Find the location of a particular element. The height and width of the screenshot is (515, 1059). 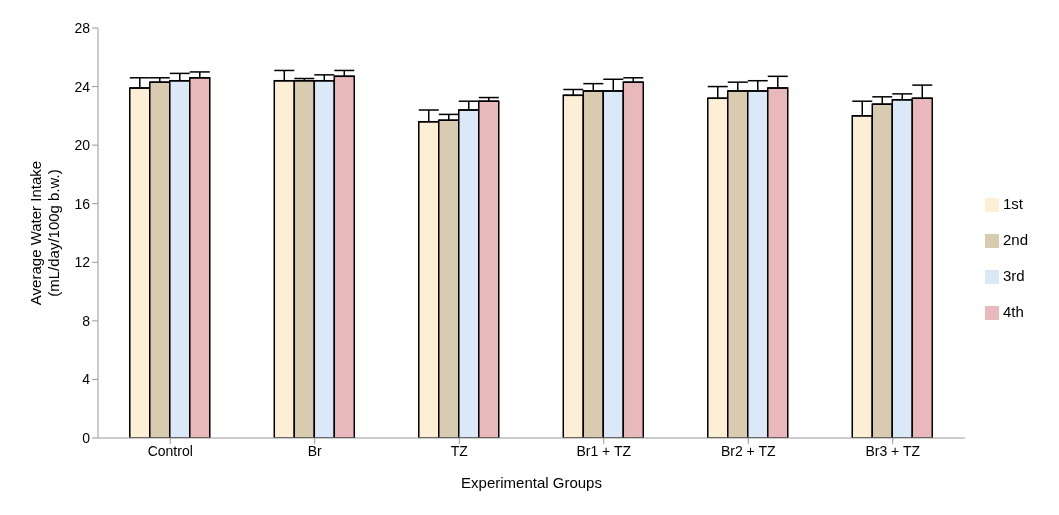

x-tick-label: Br3 + TZ is located at coordinates (893, 450).